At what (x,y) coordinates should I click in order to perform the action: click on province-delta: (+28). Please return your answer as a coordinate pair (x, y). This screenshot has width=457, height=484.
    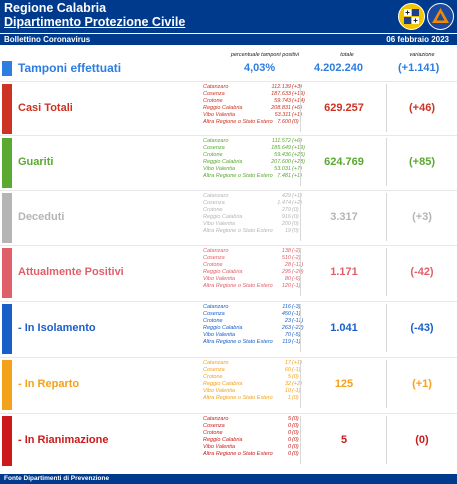
    Looking at the image, I should click on (298, 162).